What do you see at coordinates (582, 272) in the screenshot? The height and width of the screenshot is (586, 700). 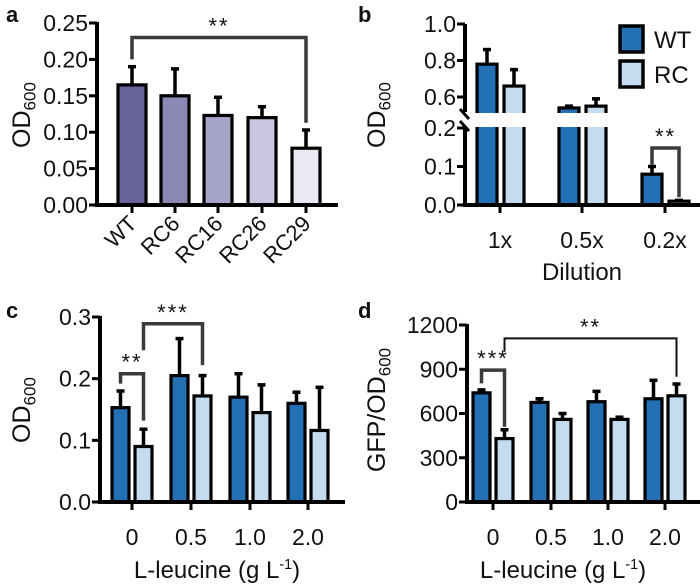 I see `x-axis-label: Dilution` at bounding box center [582, 272].